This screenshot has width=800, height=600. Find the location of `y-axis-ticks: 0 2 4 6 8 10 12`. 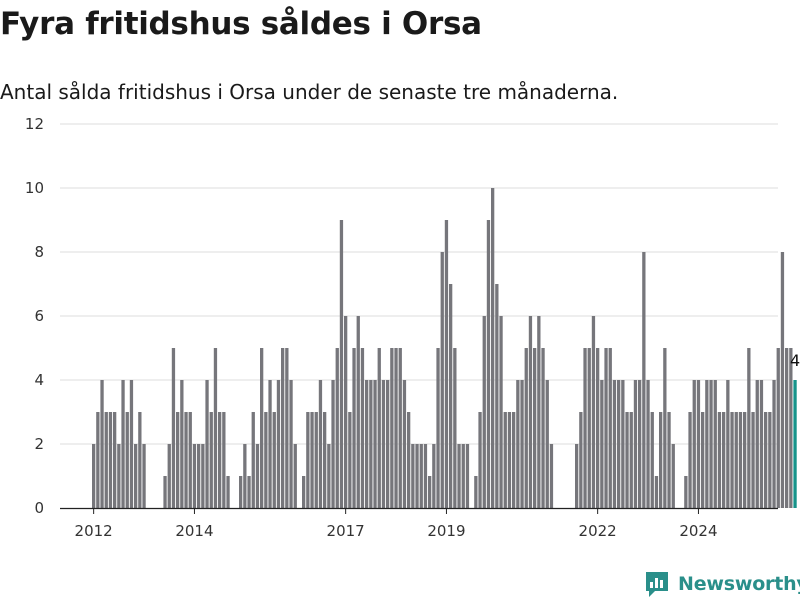

y-axis-ticks: 0 2 4 6 8 10 12 is located at coordinates (34, 316).